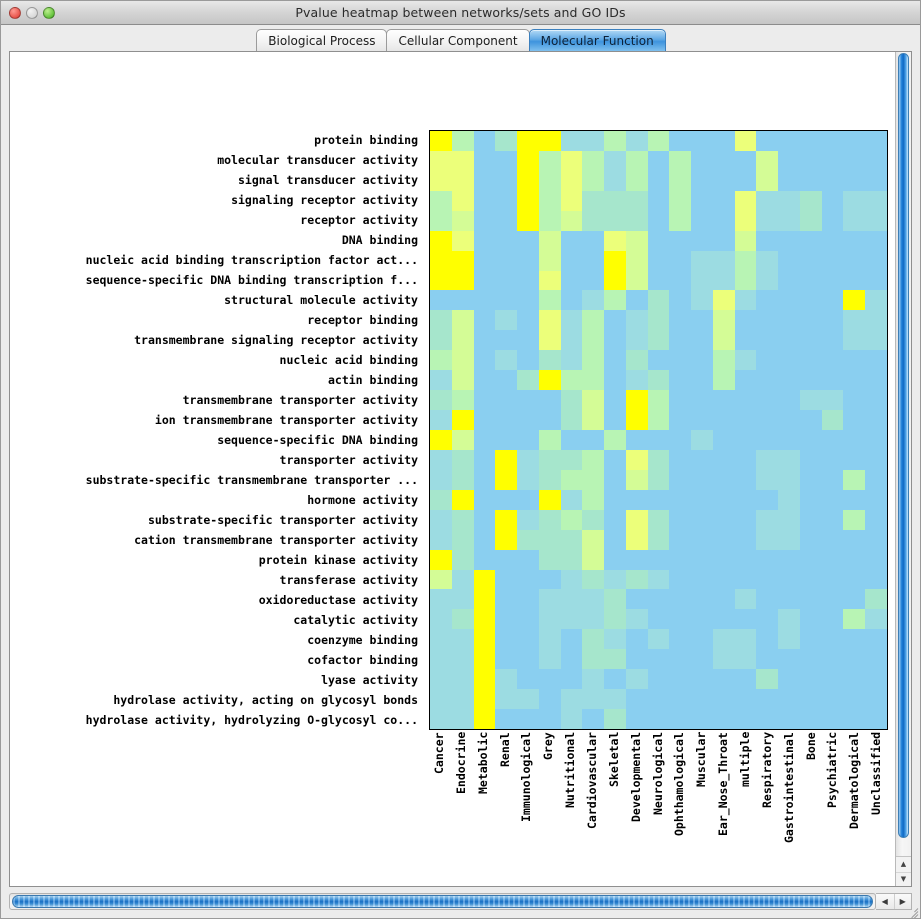 Image resolution: width=921 pixels, height=919 pixels. I want to click on horizontal-scrollbar: ◀ ▶, so click(460, 901).